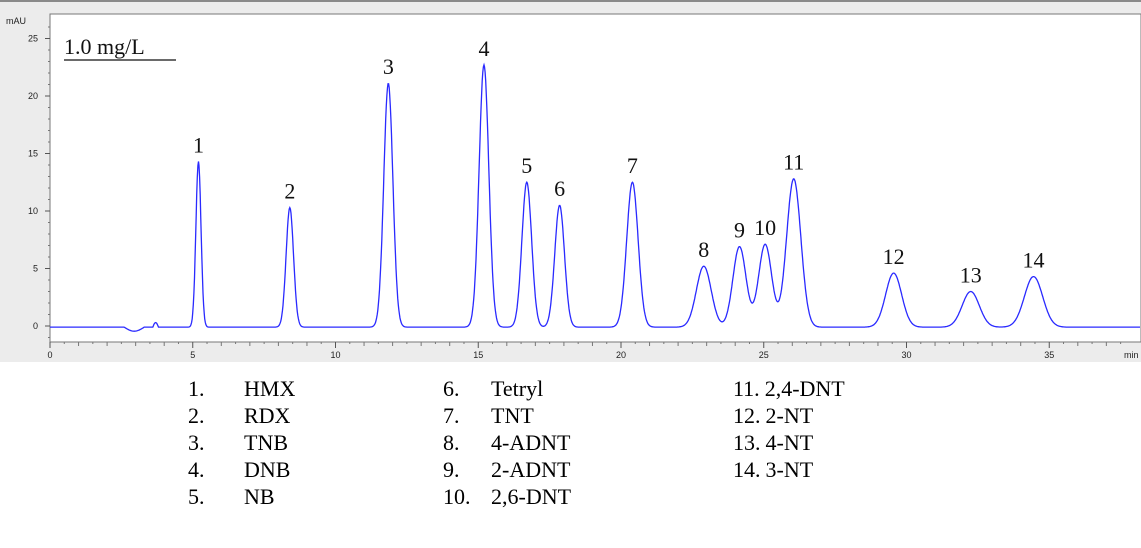 The width and height of the screenshot is (1141, 548). I want to click on legend-compound-name: TNT, so click(512, 415).